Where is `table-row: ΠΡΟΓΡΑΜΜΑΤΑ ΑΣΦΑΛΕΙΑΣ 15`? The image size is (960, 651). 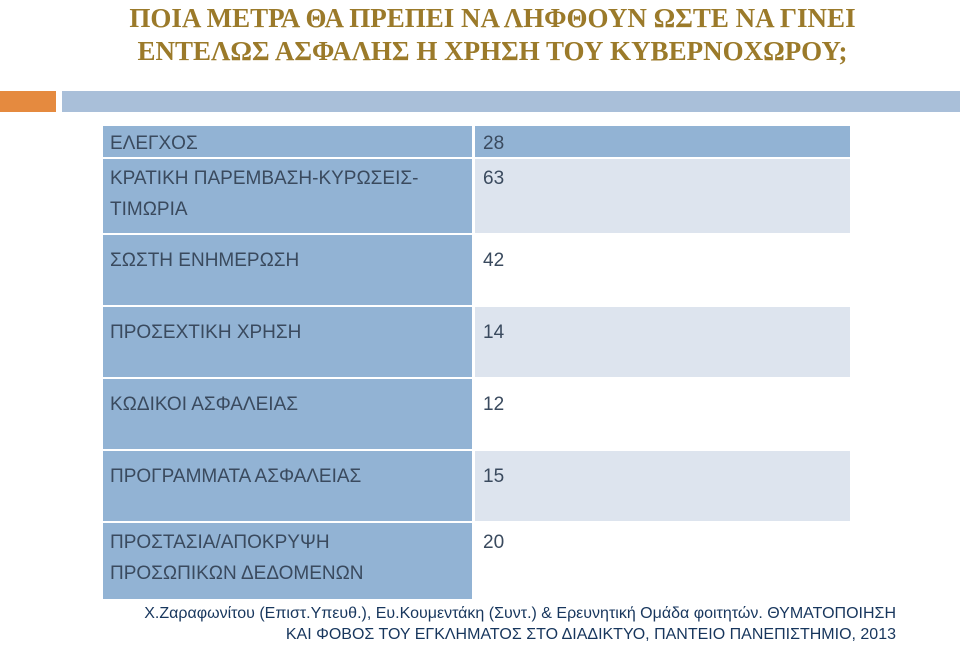 table-row: ΠΡΟΓΡΑΜΜΑΤΑ ΑΣΦΑΛΕΙΑΣ 15 is located at coordinates (476, 486).